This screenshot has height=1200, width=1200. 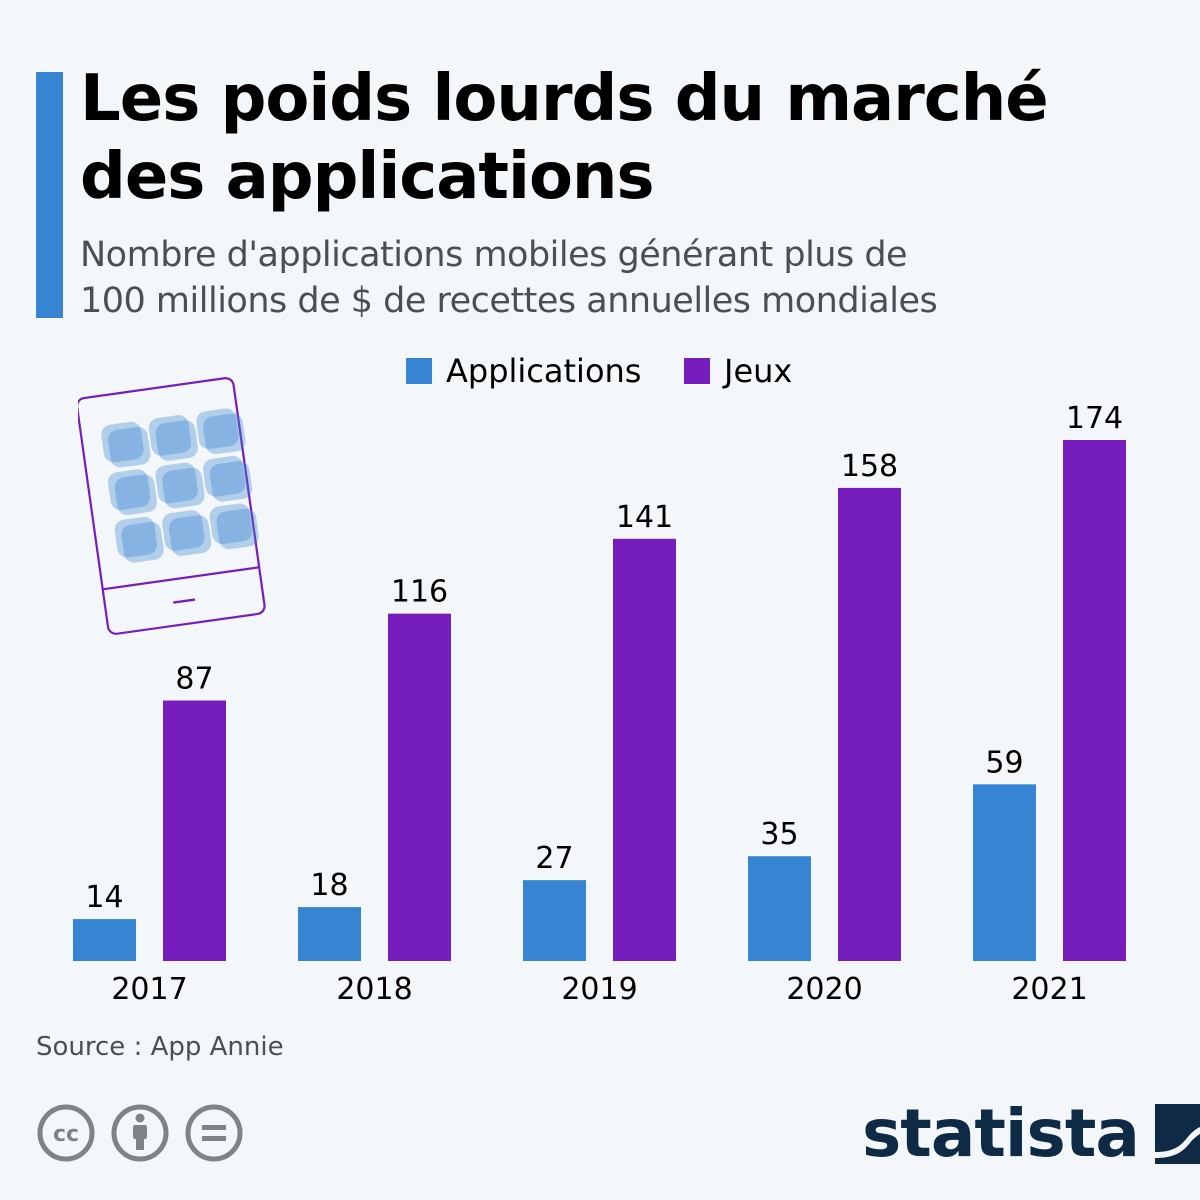 I want to click on source-note: Source : App Annie, so click(x=160, y=1047).